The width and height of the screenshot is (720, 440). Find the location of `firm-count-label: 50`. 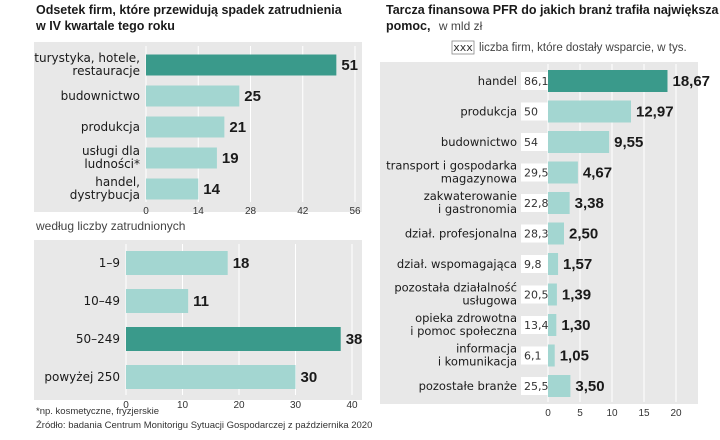

firm-count-label: 50 is located at coordinates (531, 112).